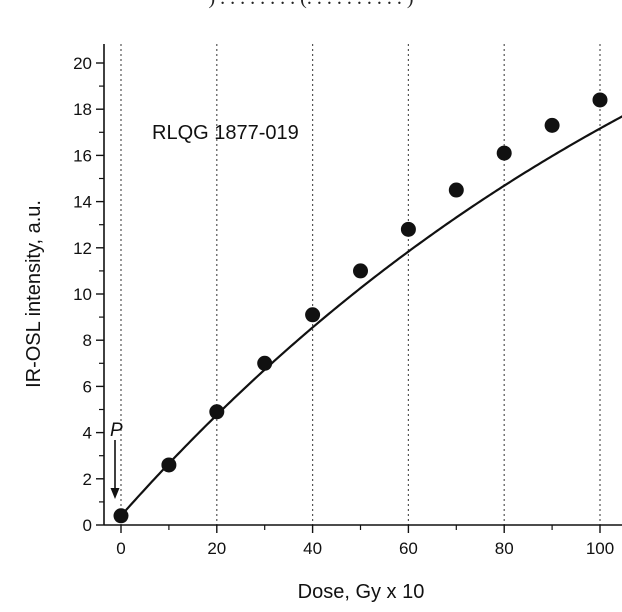 The image size is (622, 612). I want to click on x-tick-label: 40, so click(312, 548).